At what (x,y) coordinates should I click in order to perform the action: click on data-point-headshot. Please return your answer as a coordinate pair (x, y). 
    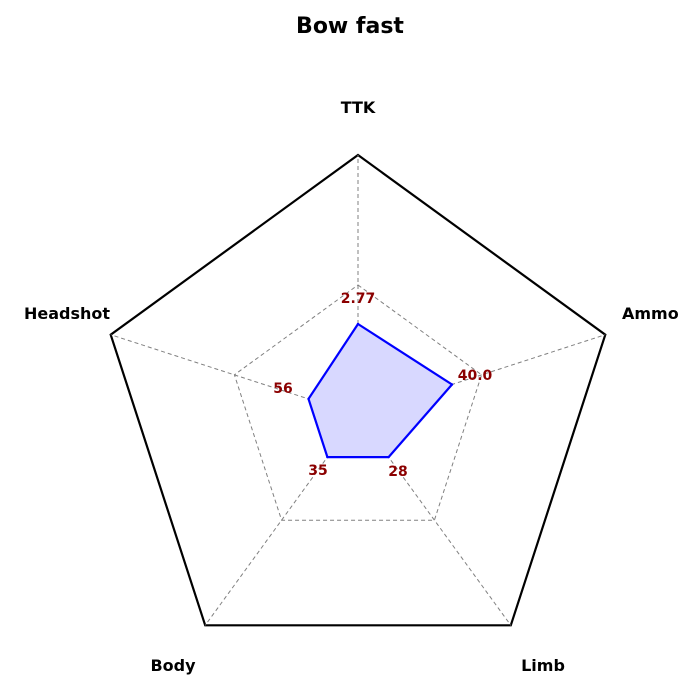
    Looking at the image, I should click on (308, 399).